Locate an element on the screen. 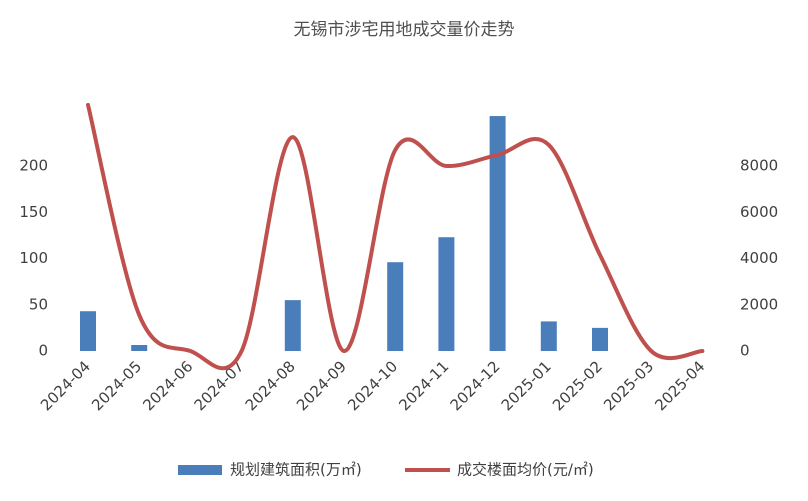 This screenshot has width=808, height=501. y2-tick-label: 8000 is located at coordinates (759, 166).